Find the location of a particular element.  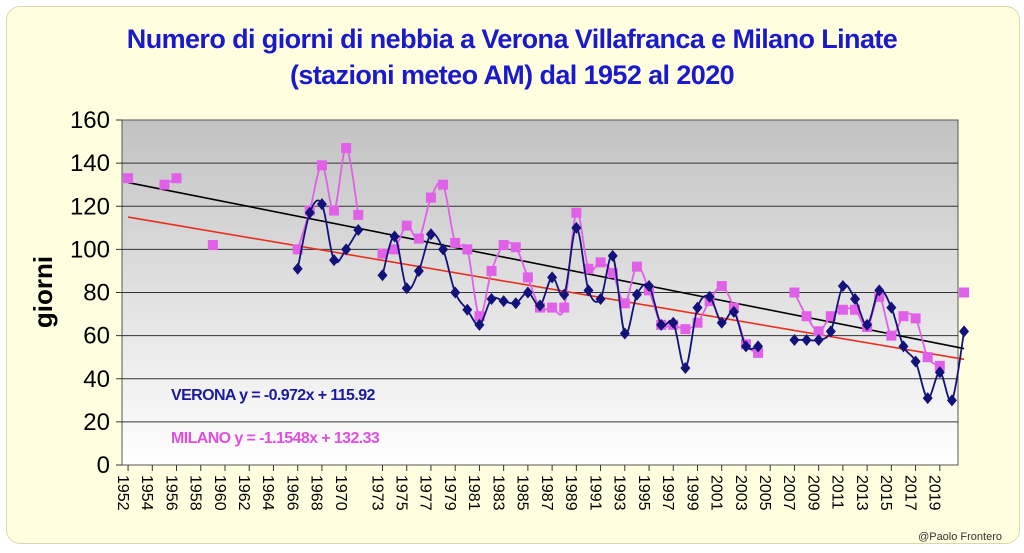

milano-trend-equation: MILANO y = -1.1548x + 132.33 is located at coordinates (275, 438).